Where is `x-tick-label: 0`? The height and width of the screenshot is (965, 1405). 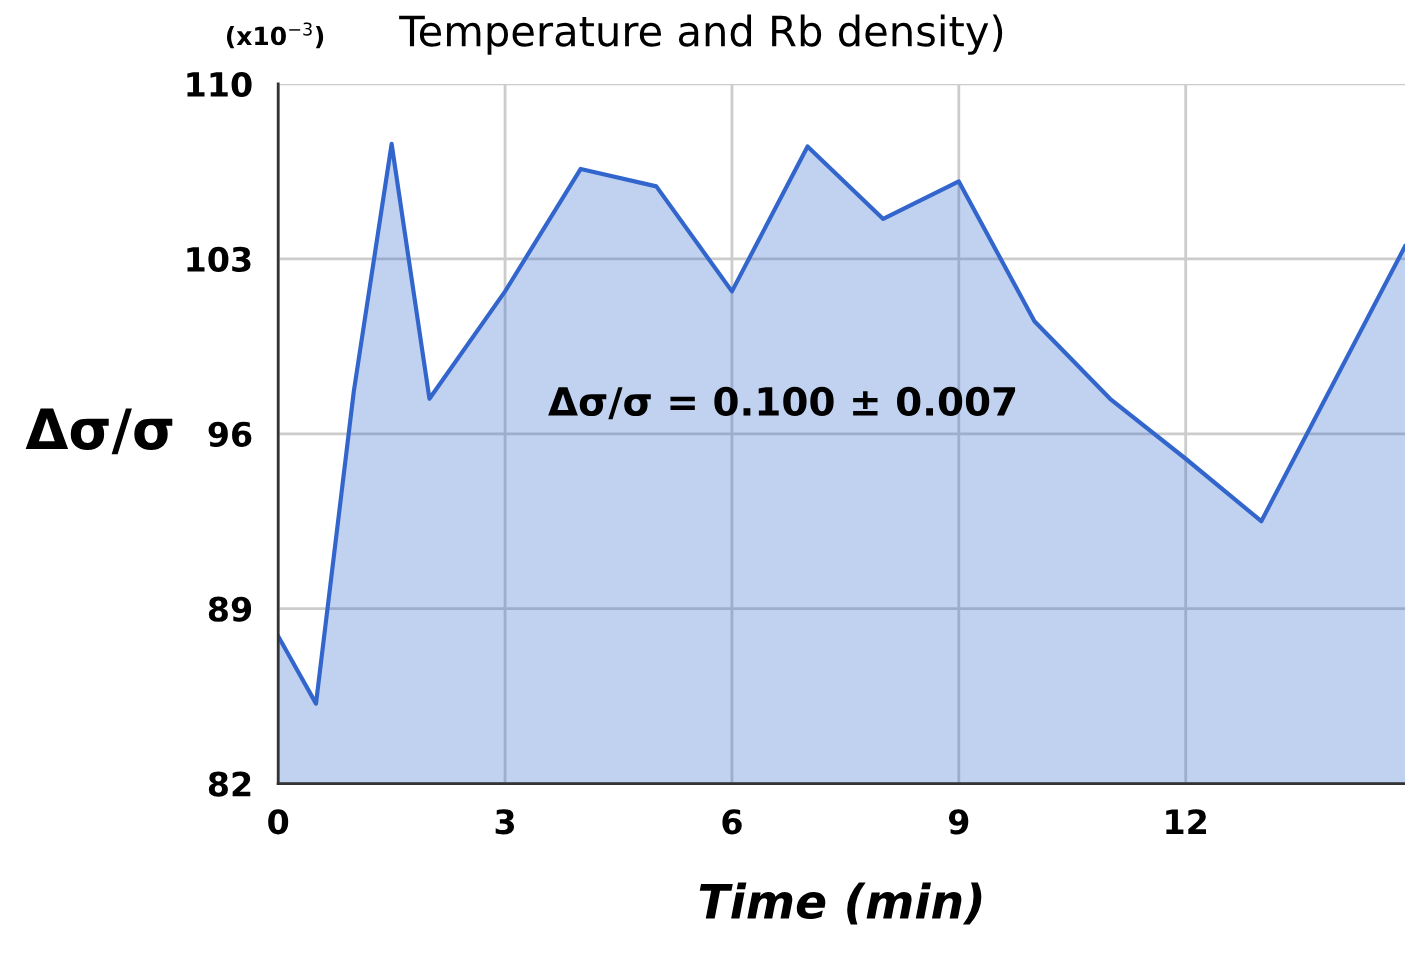
x-tick-label: 0 is located at coordinates (278, 822).